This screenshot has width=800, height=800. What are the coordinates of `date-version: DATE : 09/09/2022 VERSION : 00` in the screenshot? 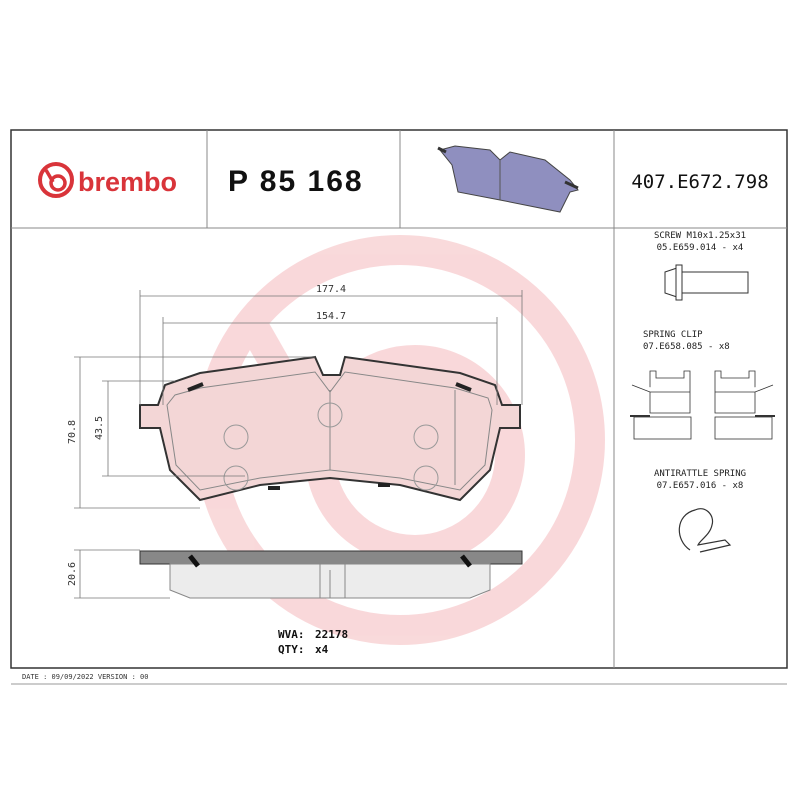 It's located at (85, 677).